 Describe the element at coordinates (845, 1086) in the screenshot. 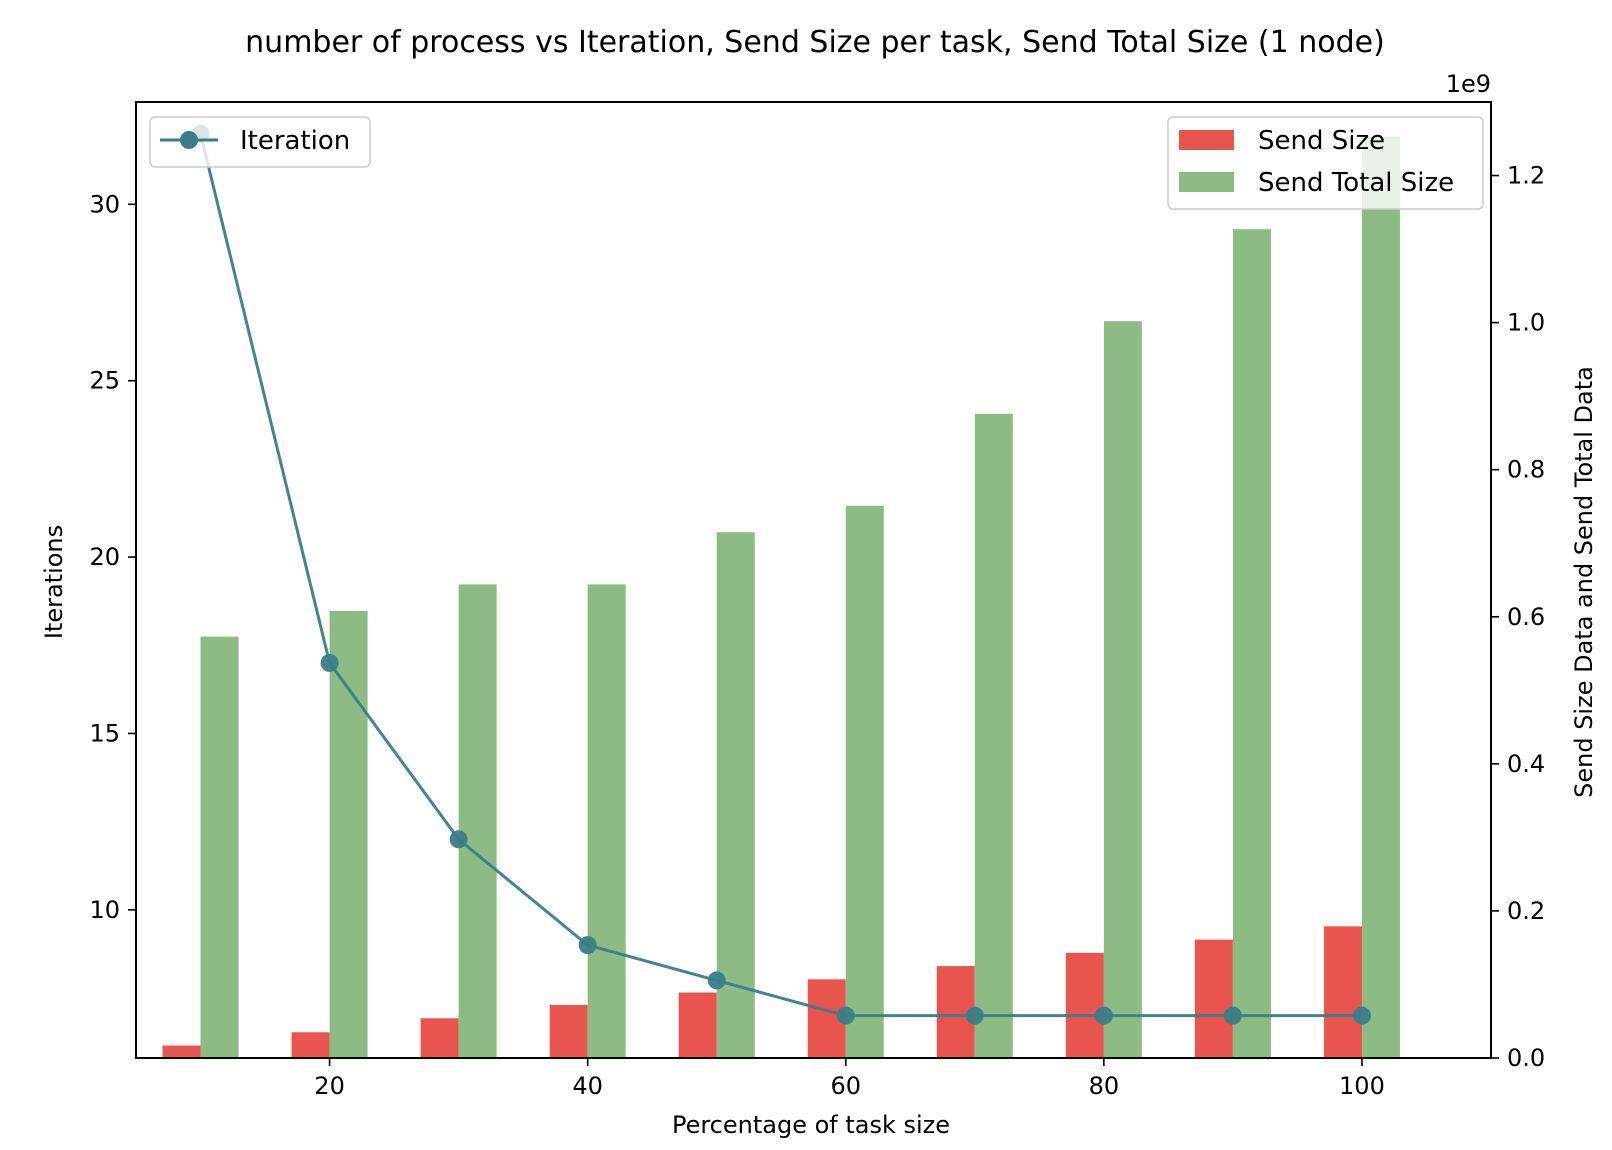

I see `x-tick-label: 60` at that location.